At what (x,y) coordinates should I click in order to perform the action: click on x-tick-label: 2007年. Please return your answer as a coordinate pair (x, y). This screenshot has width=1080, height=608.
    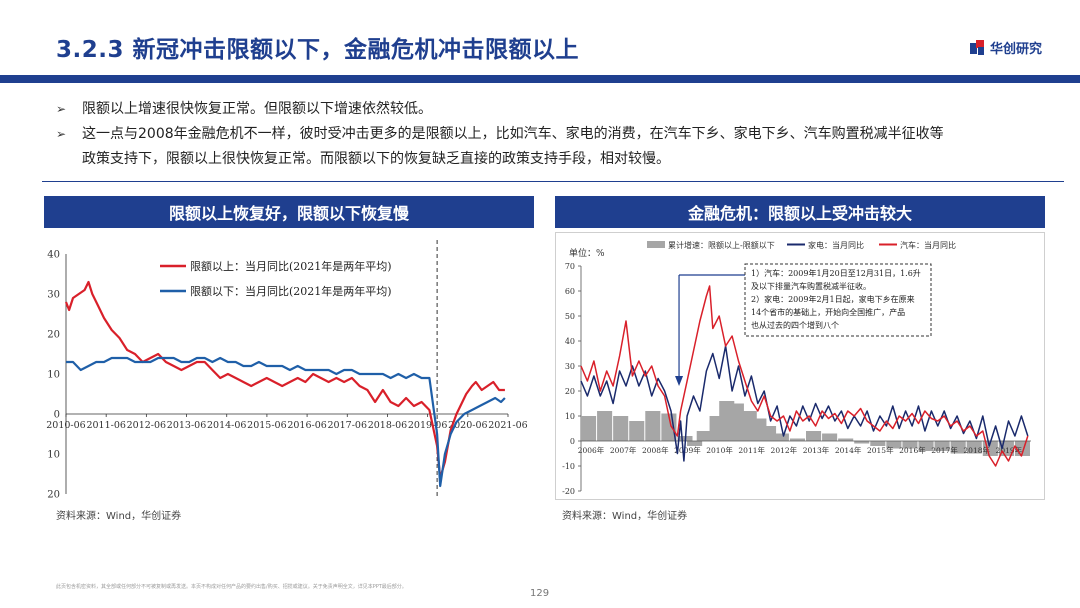
    Looking at the image, I should click on (623, 450).